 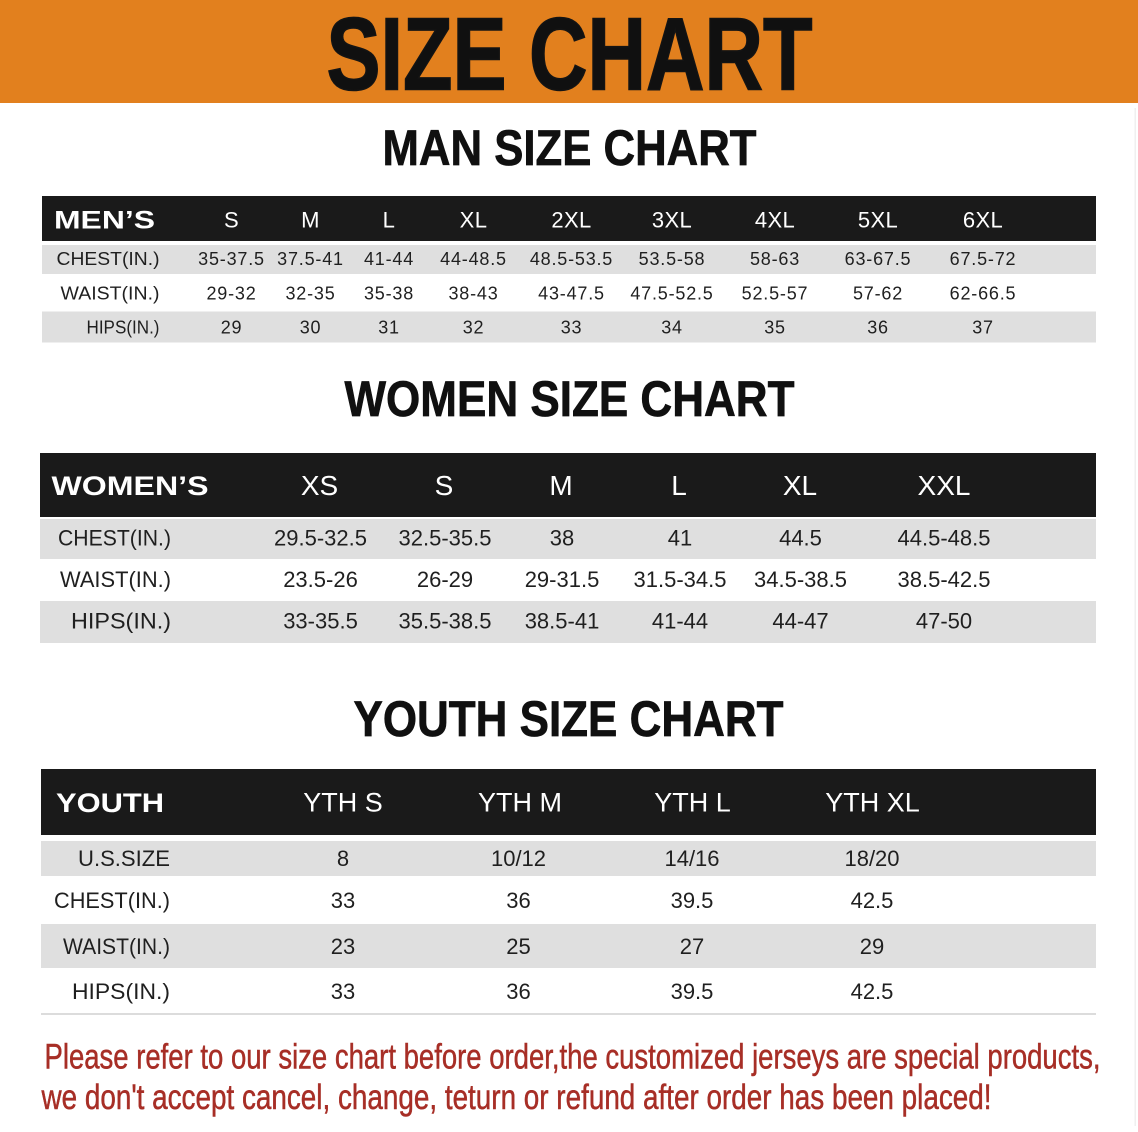 What do you see at coordinates (320, 579) in the screenshot?
I see `svg-text: 23.5-26` at bounding box center [320, 579].